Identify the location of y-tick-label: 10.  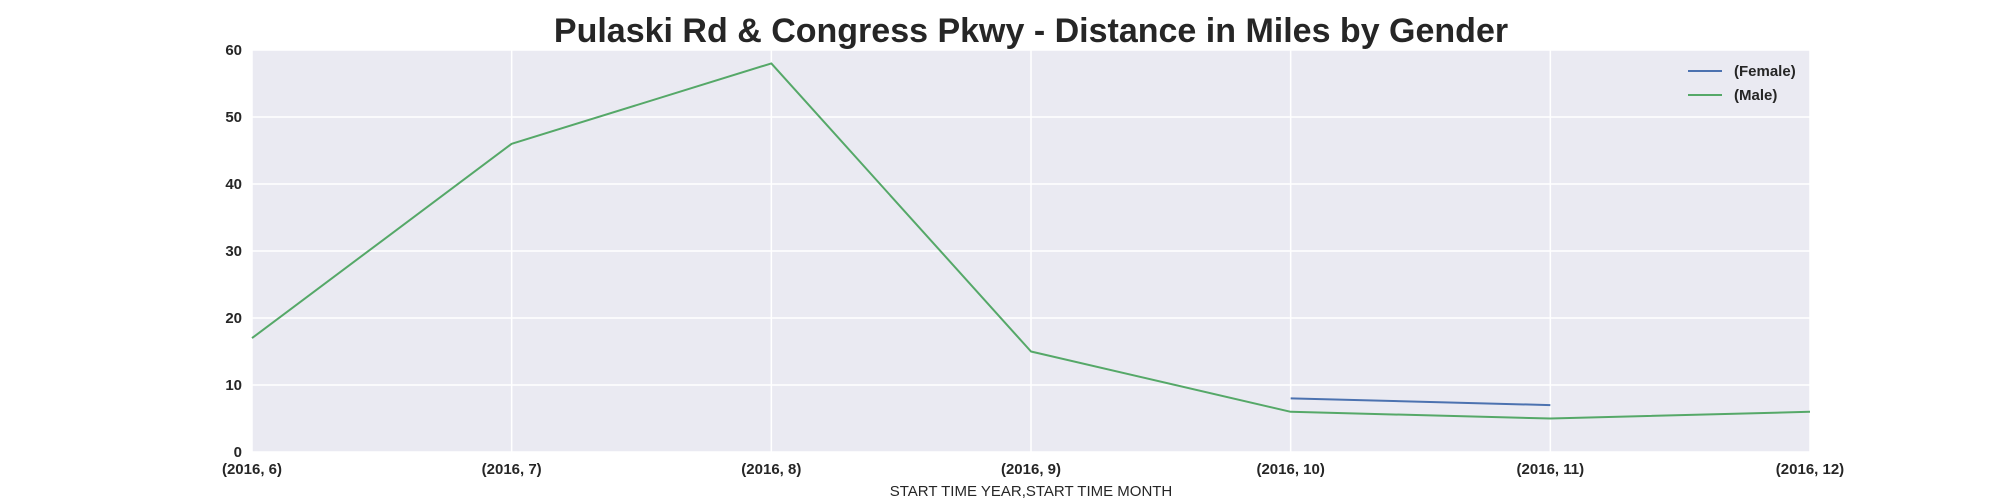
(233, 385).